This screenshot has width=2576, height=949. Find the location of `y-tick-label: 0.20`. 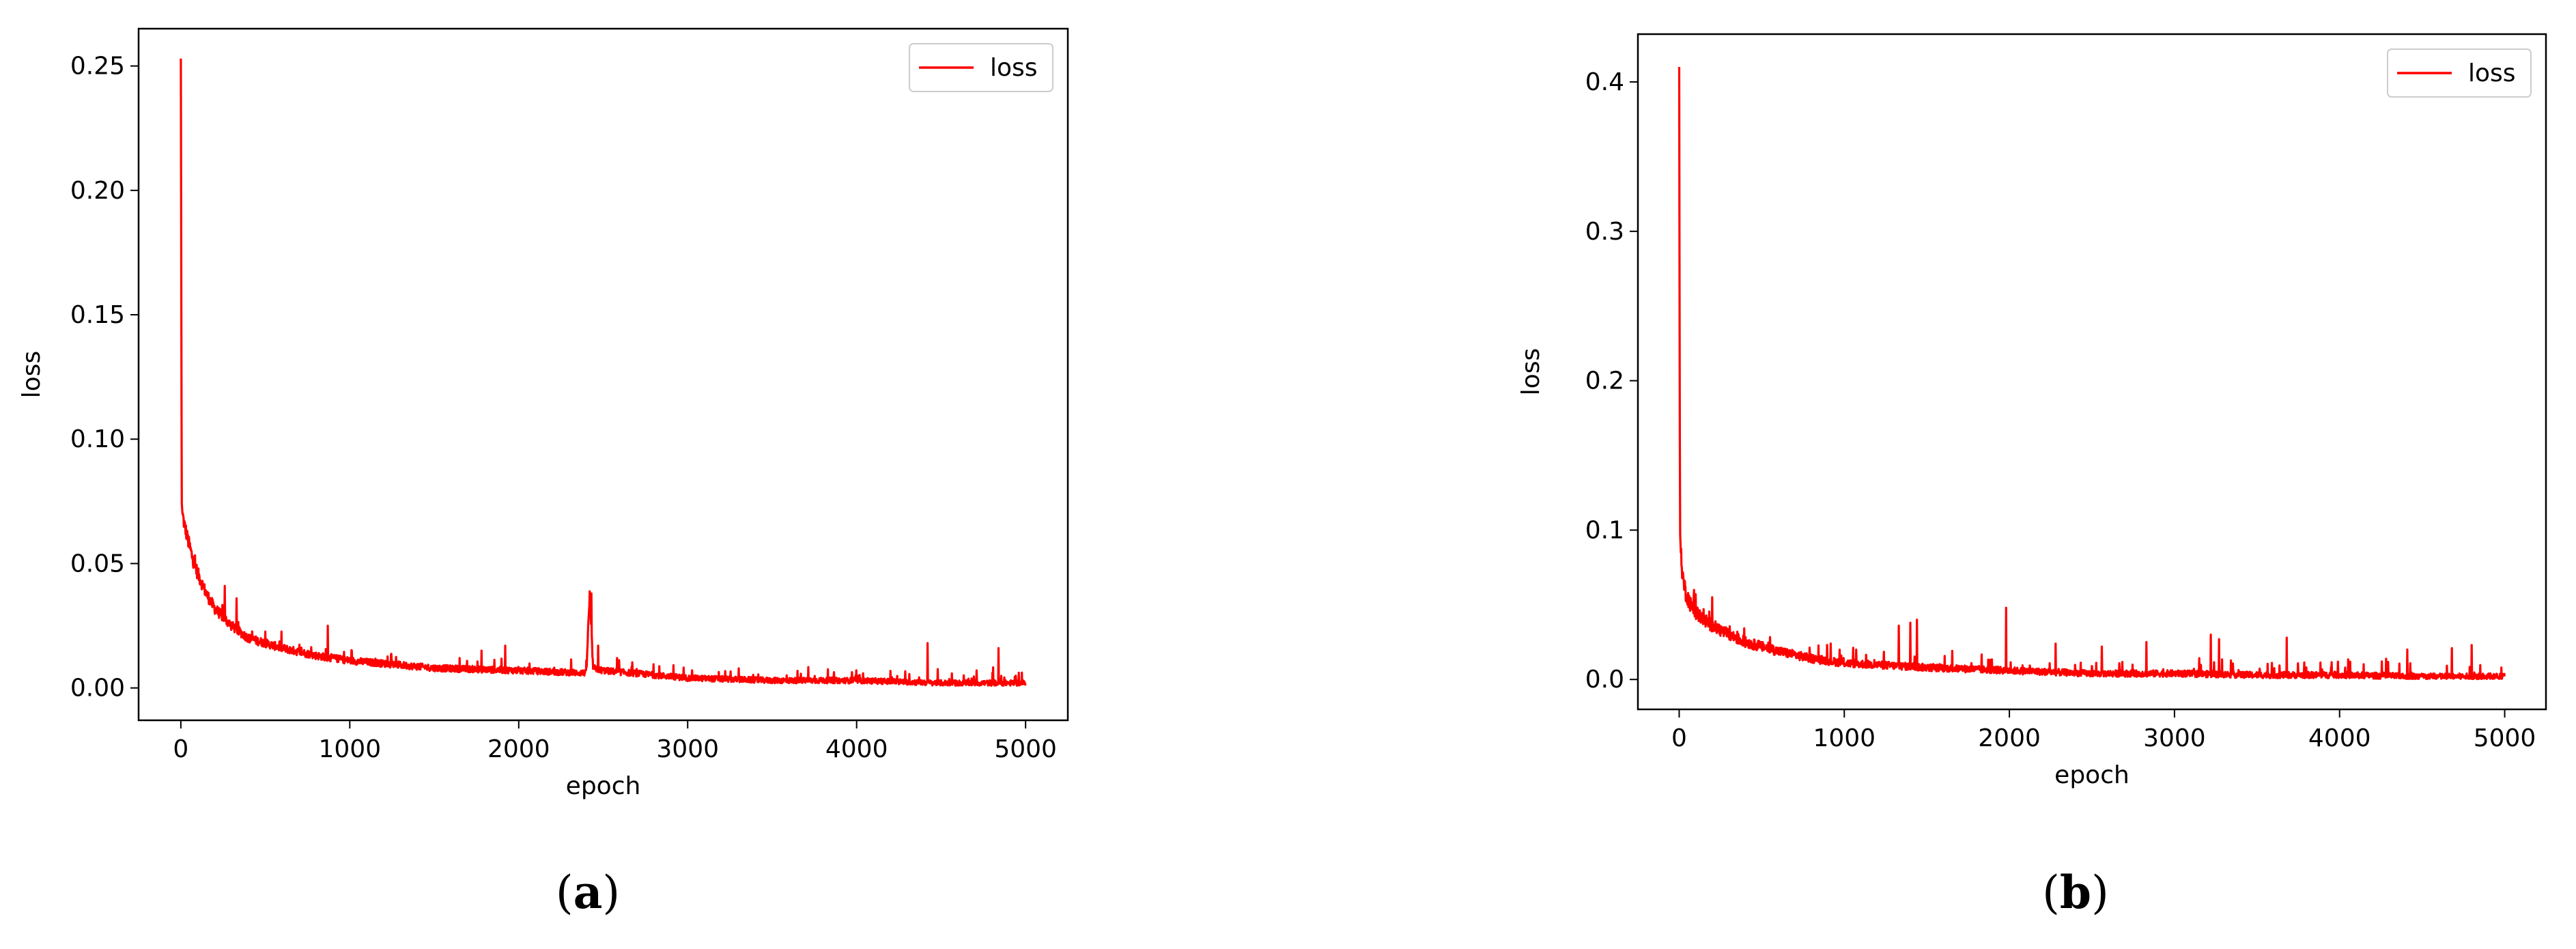

y-tick-label: 0.20 is located at coordinates (97, 191).